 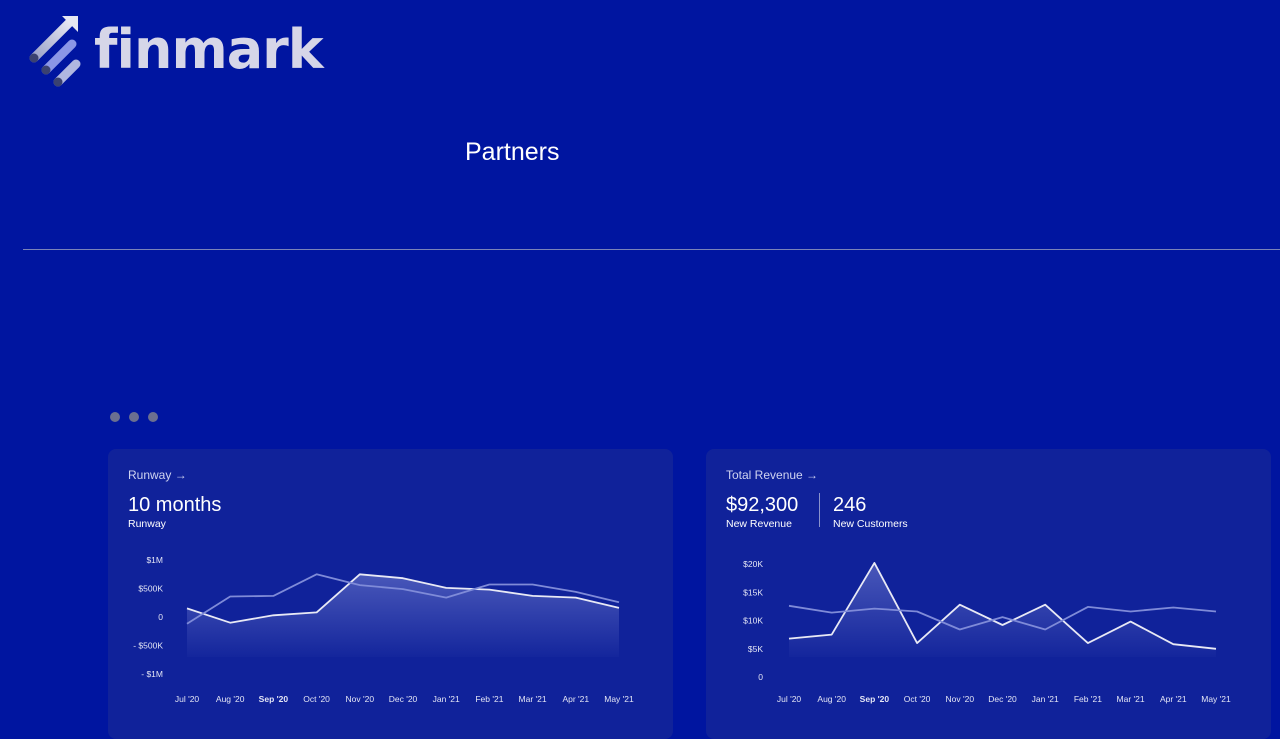 I want to click on new-revenue-label: New Revenue, so click(x=759, y=524).